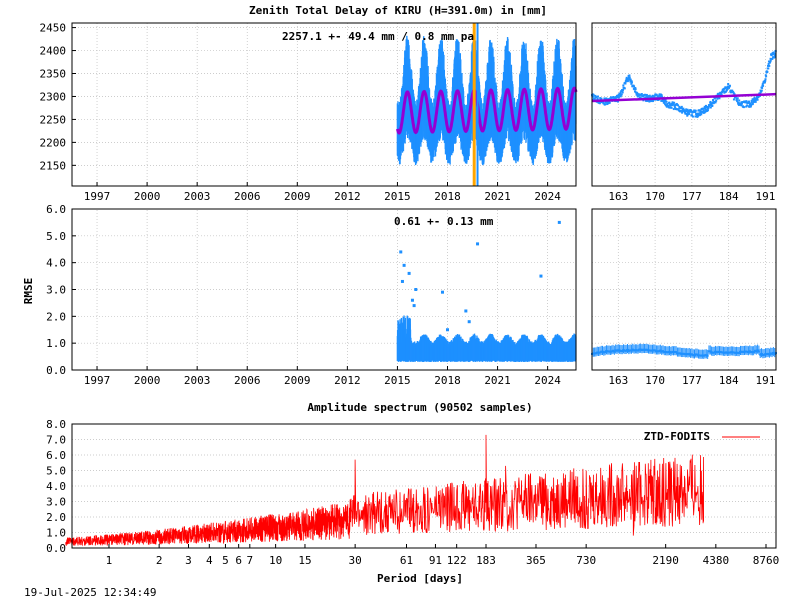 The height and width of the screenshot is (605, 800). I want to click on spectrum-xtick-label: 1, so click(109, 560).